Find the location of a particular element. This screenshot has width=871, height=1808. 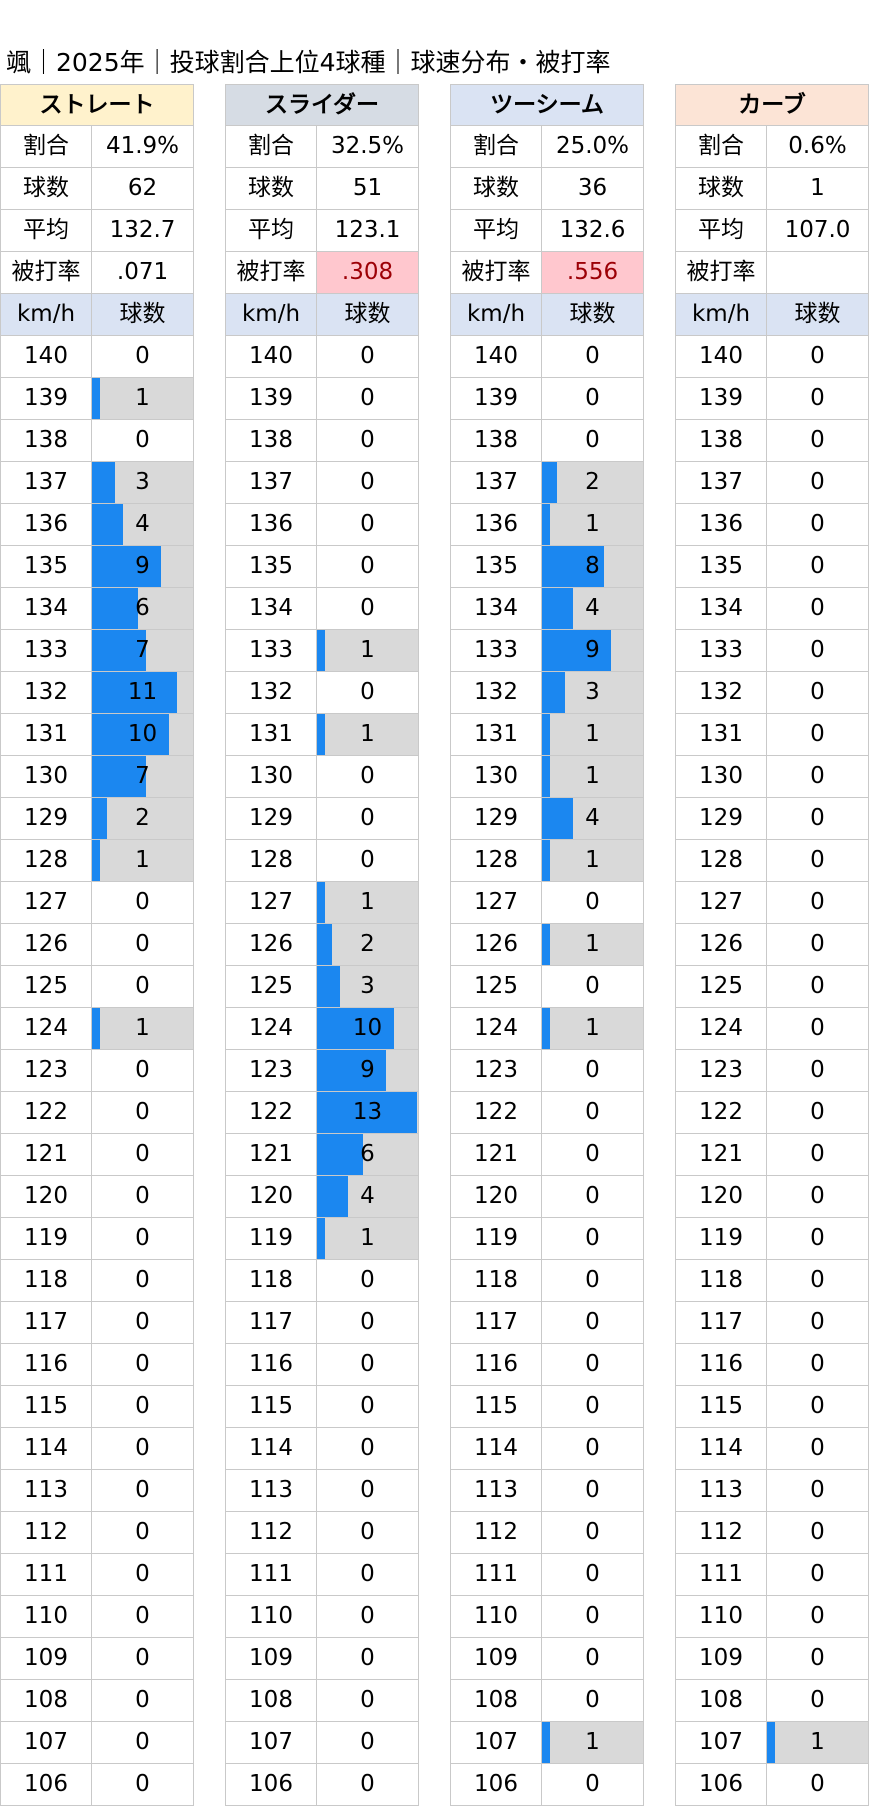

count-value: 10 is located at coordinates (142, 734).